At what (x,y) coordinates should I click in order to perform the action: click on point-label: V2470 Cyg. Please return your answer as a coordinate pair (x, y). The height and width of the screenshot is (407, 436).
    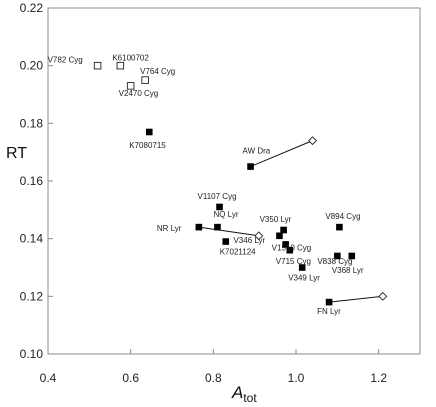
    Looking at the image, I should click on (139, 93).